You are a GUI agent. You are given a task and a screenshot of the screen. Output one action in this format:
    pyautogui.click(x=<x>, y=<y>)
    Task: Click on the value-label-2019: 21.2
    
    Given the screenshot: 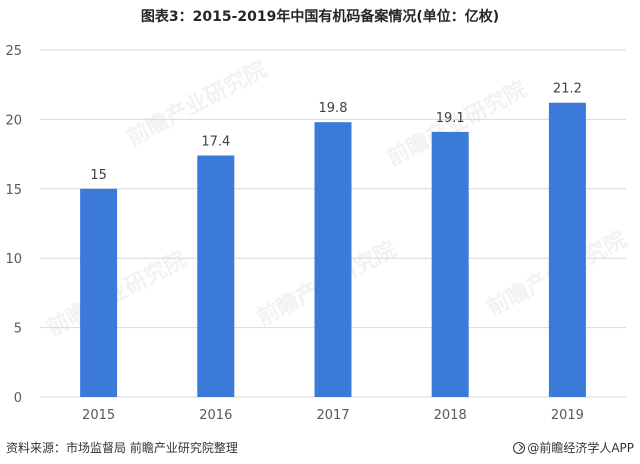 What is the action you would take?
    pyautogui.click(x=567, y=89)
    